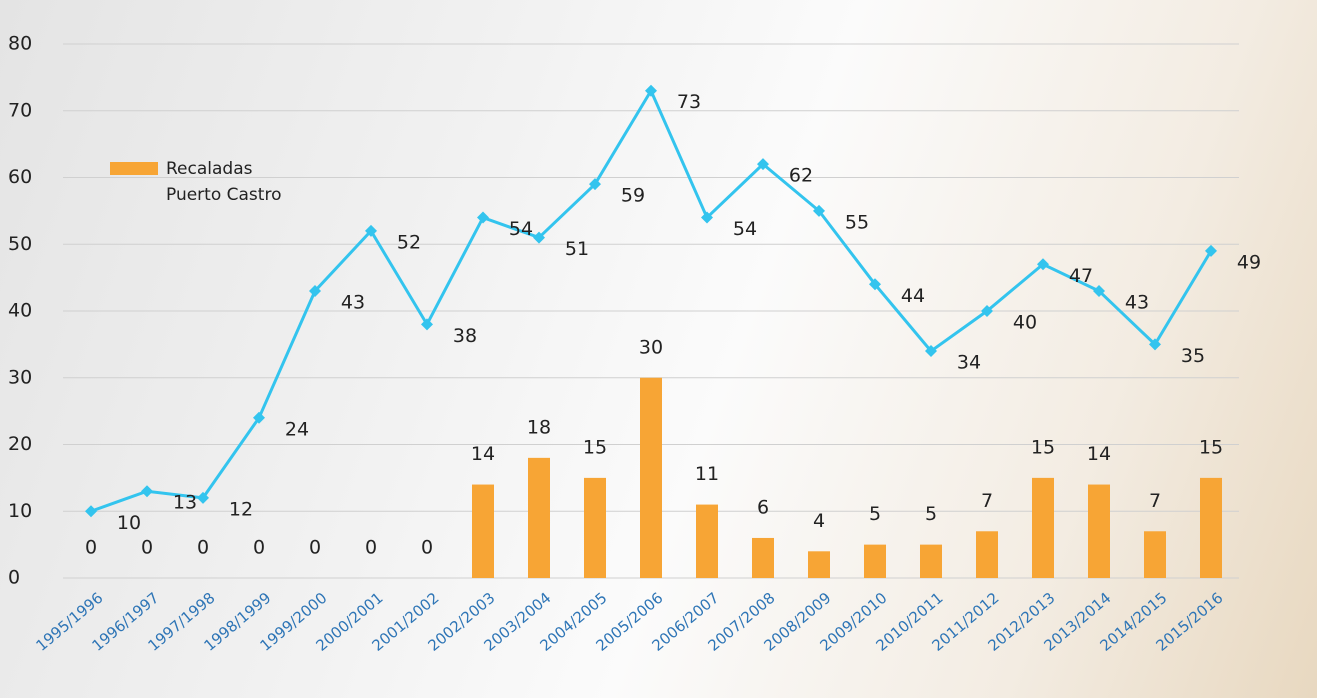 This screenshot has height=698, width=1317. I want to click on data-label: 52, so click(409, 242).